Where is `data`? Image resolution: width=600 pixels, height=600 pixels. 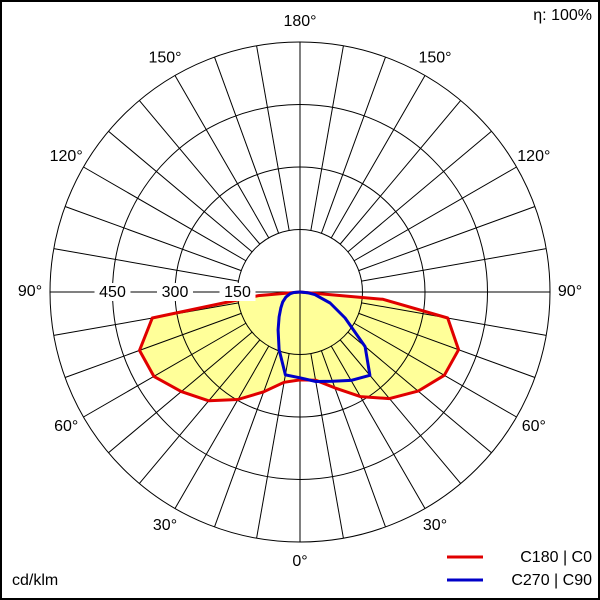 data is located at coordinates (299, 346).